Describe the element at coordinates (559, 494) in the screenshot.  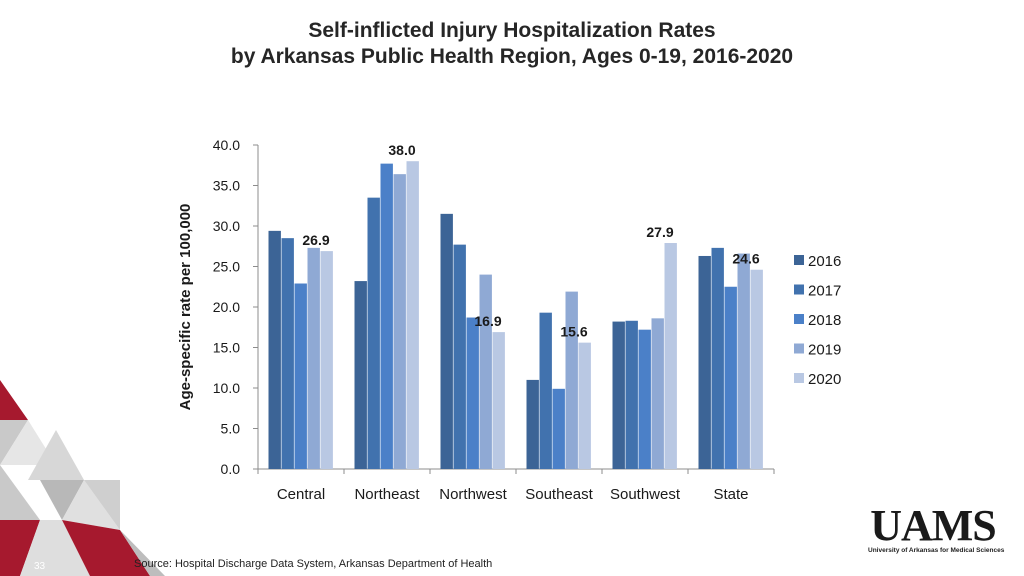
I see `x-tick-label: Southeast` at that location.